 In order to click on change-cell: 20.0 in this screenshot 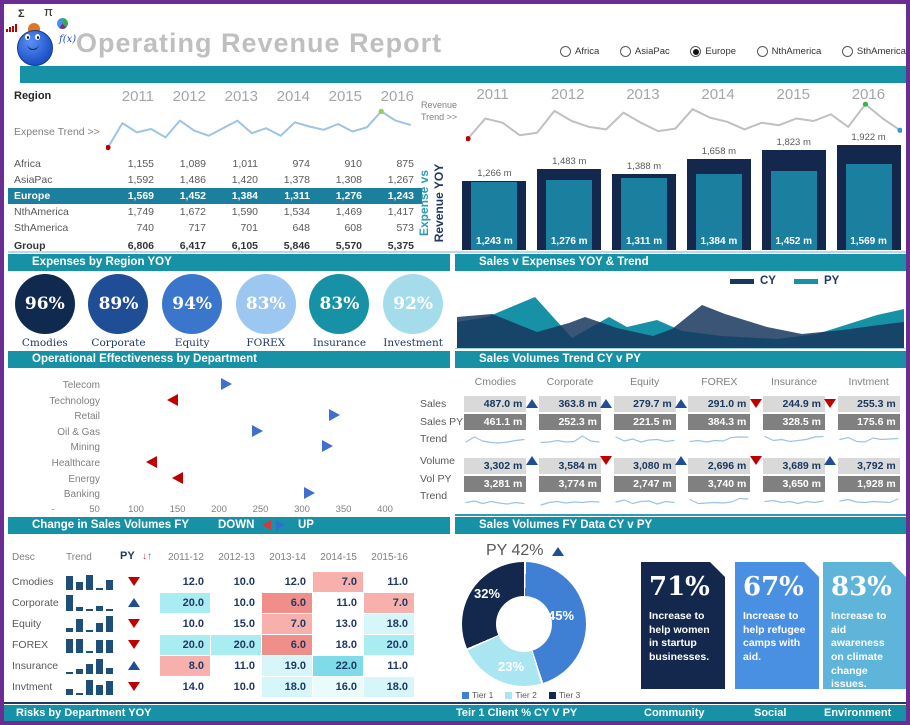, I will do `click(185, 603)`.